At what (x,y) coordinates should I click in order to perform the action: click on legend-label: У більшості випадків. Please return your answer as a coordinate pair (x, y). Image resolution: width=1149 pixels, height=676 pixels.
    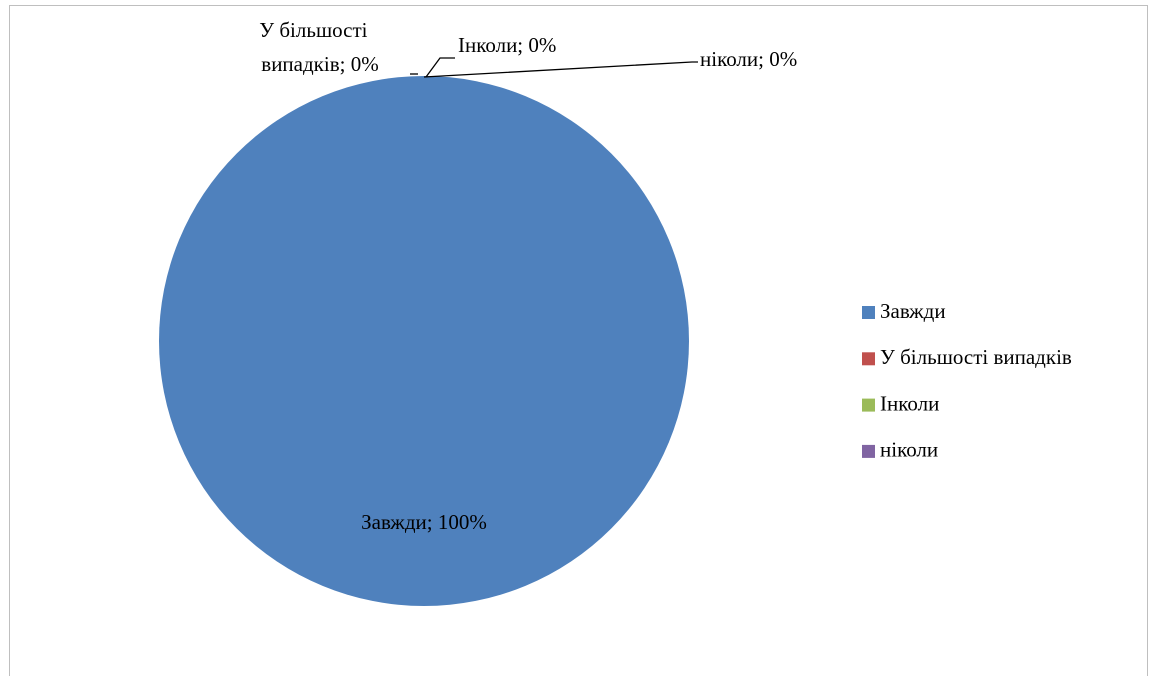
    Looking at the image, I should click on (976, 357).